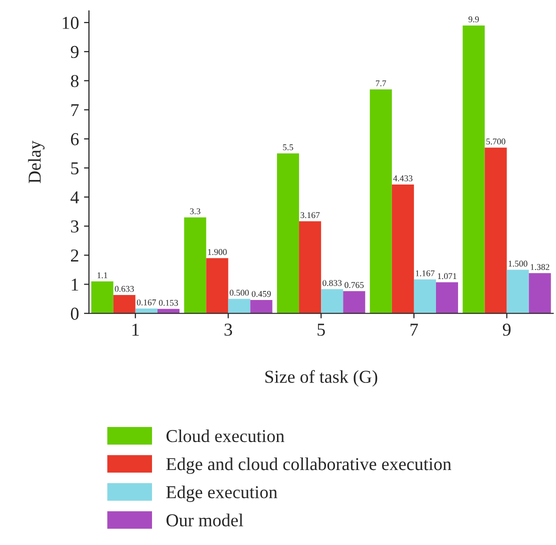 Image resolution: width=556 pixels, height=545 pixels. What do you see at coordinates (75, 110) in the screenshot?
I see `y-tick-label: 7` at bounding box center [75, 110].